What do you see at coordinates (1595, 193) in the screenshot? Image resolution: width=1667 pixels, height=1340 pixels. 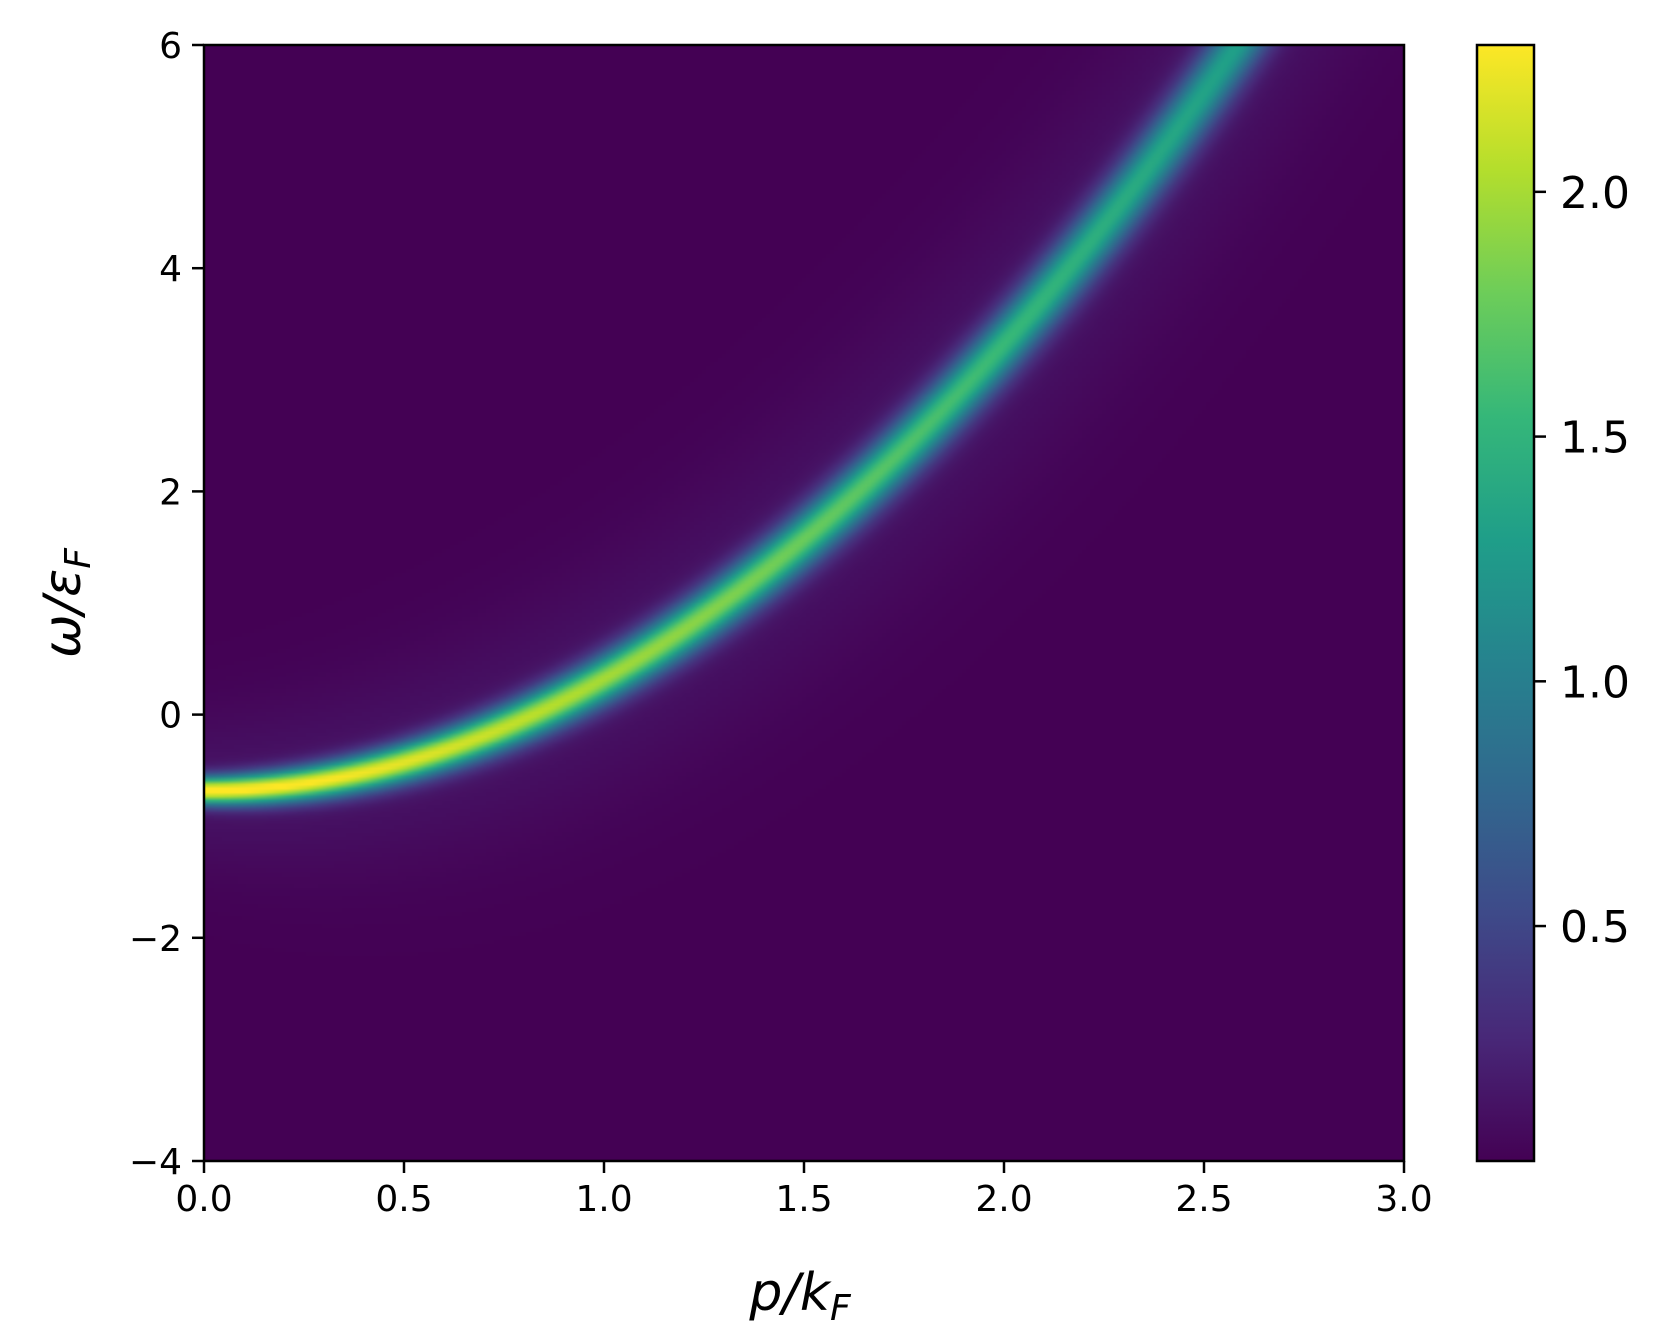 I see `colorbar-tick-label: 2.0` at bounding box center [1595, 193].